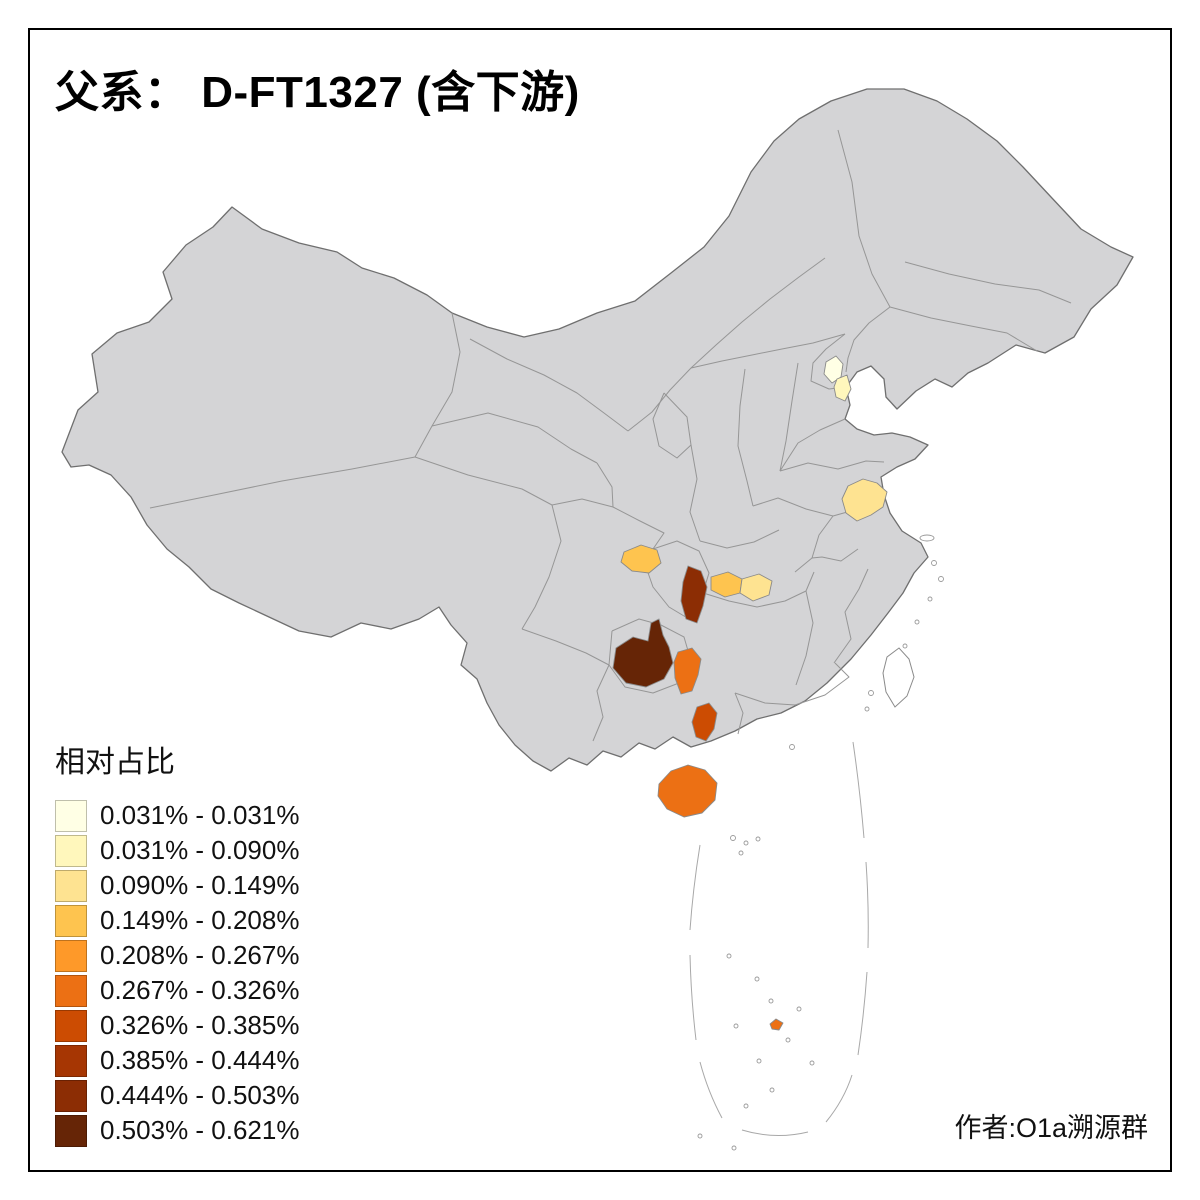 The height and width of the screenshot is (1200, 1200). Describe the element at coordinates (200, 1095) in the screenshot. I see `legend-label: 0.444% - 0.503%` at that location.